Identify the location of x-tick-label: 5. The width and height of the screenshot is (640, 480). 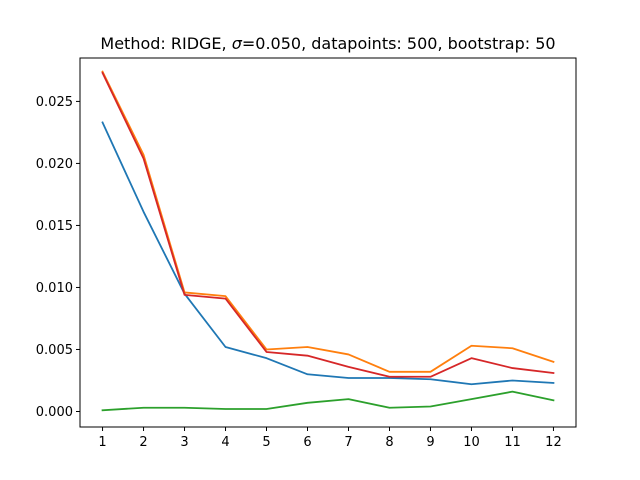
(266, 442).